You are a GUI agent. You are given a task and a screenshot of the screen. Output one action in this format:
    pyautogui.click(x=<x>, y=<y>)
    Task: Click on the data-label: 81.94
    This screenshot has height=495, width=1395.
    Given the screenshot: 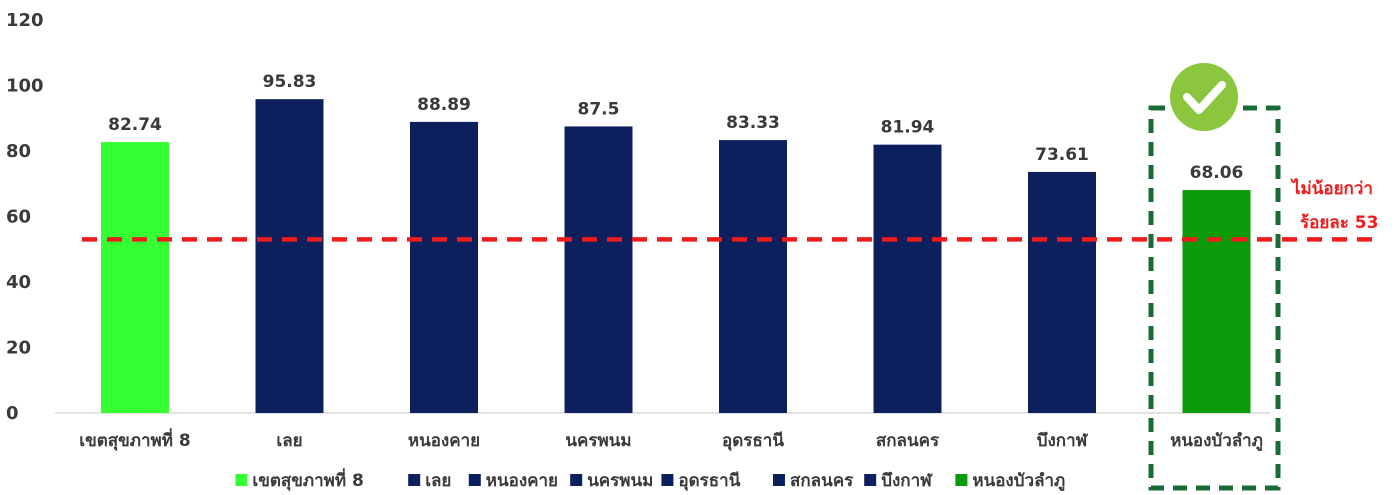 What is the action you would take?
    pyautogui.click(x=908, y=128)
    